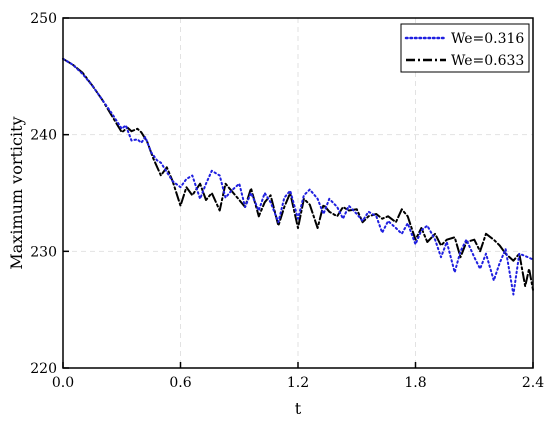 This screenshot has height=424, width=550. I want to click on x-axis-label: t, so click(298, 408).